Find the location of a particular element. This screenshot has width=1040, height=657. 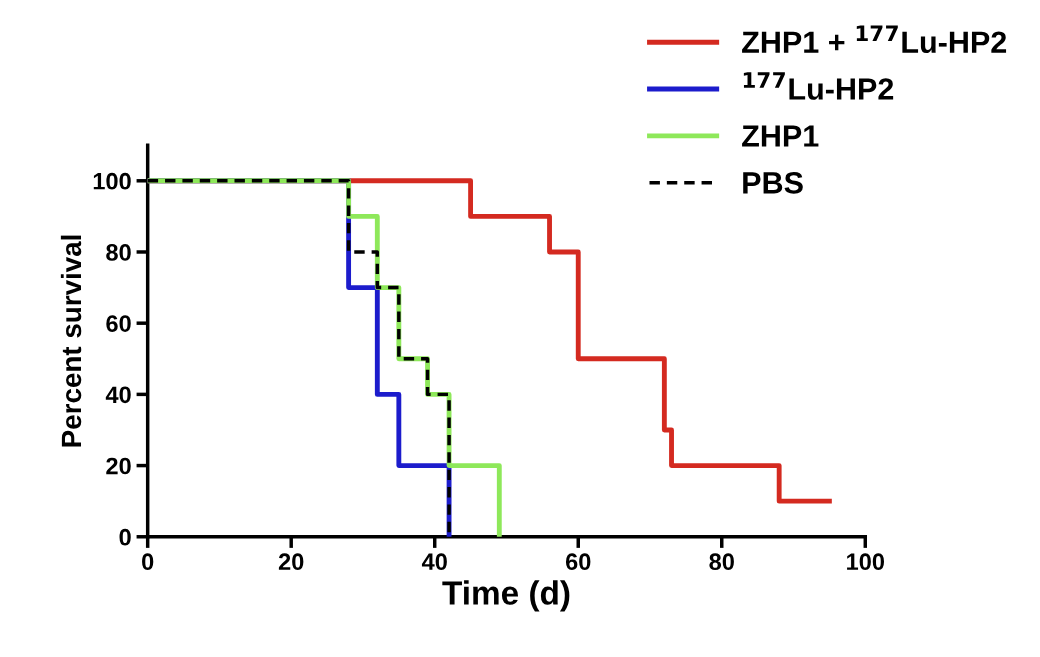

y-tick-label: 80 is located at coordinates (118, 252).